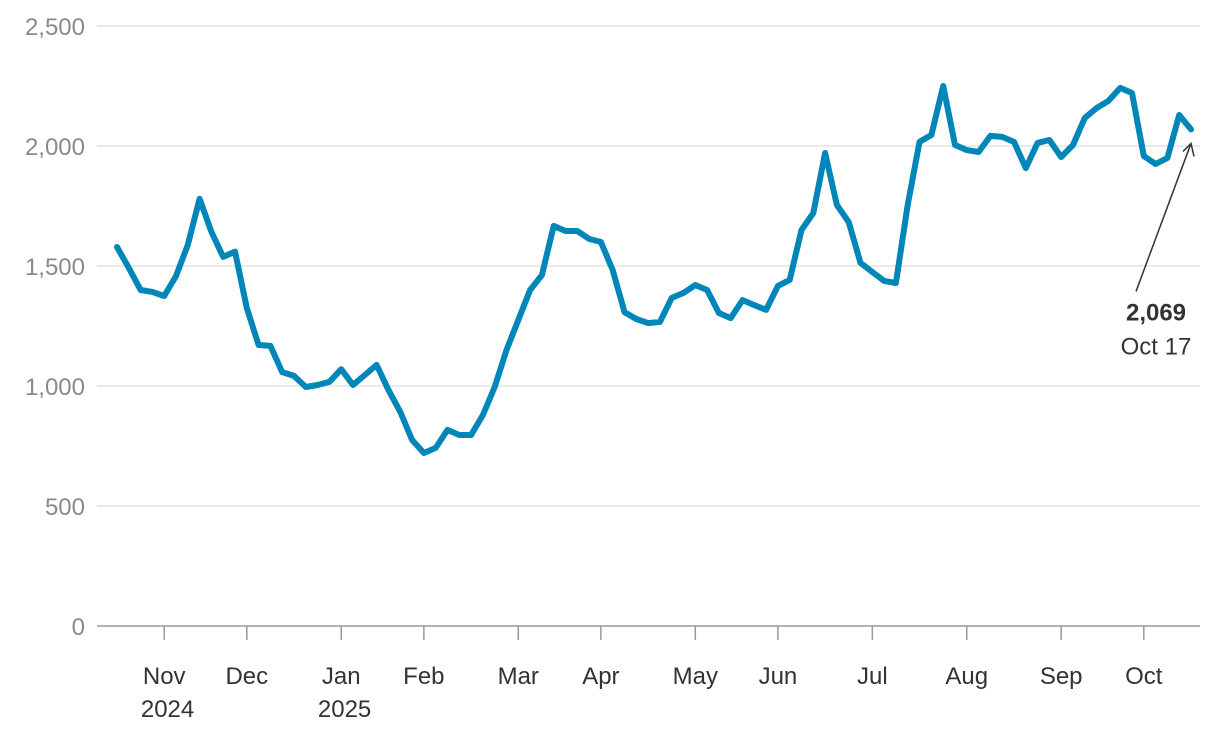 The image size is (1220, 734). What do you see at coordinates (872, 676) in the screenshot?
I see `x-tick-label: Jul` at bounding box center [872, 676].